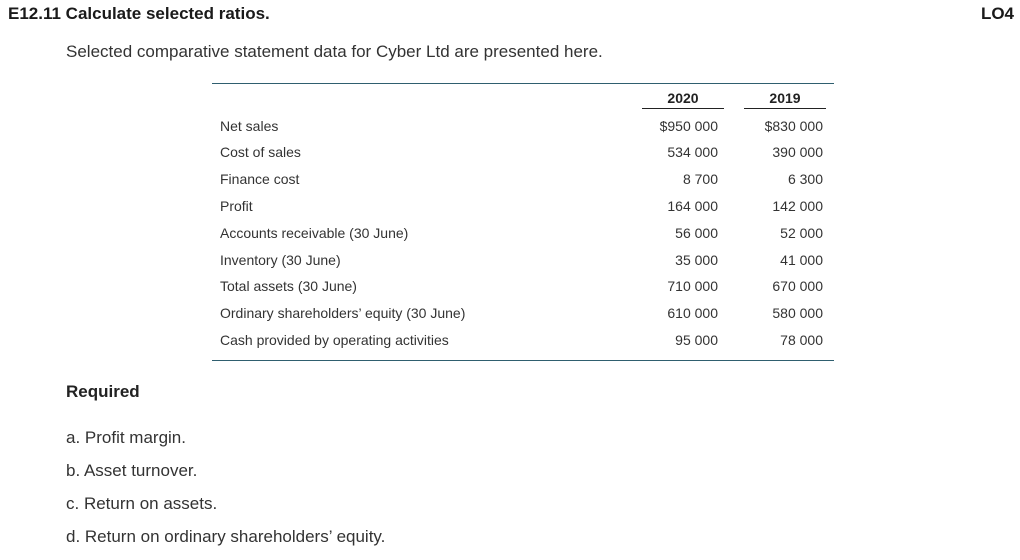  I want to click on row-label: Cost of sales, so click(260, 152).